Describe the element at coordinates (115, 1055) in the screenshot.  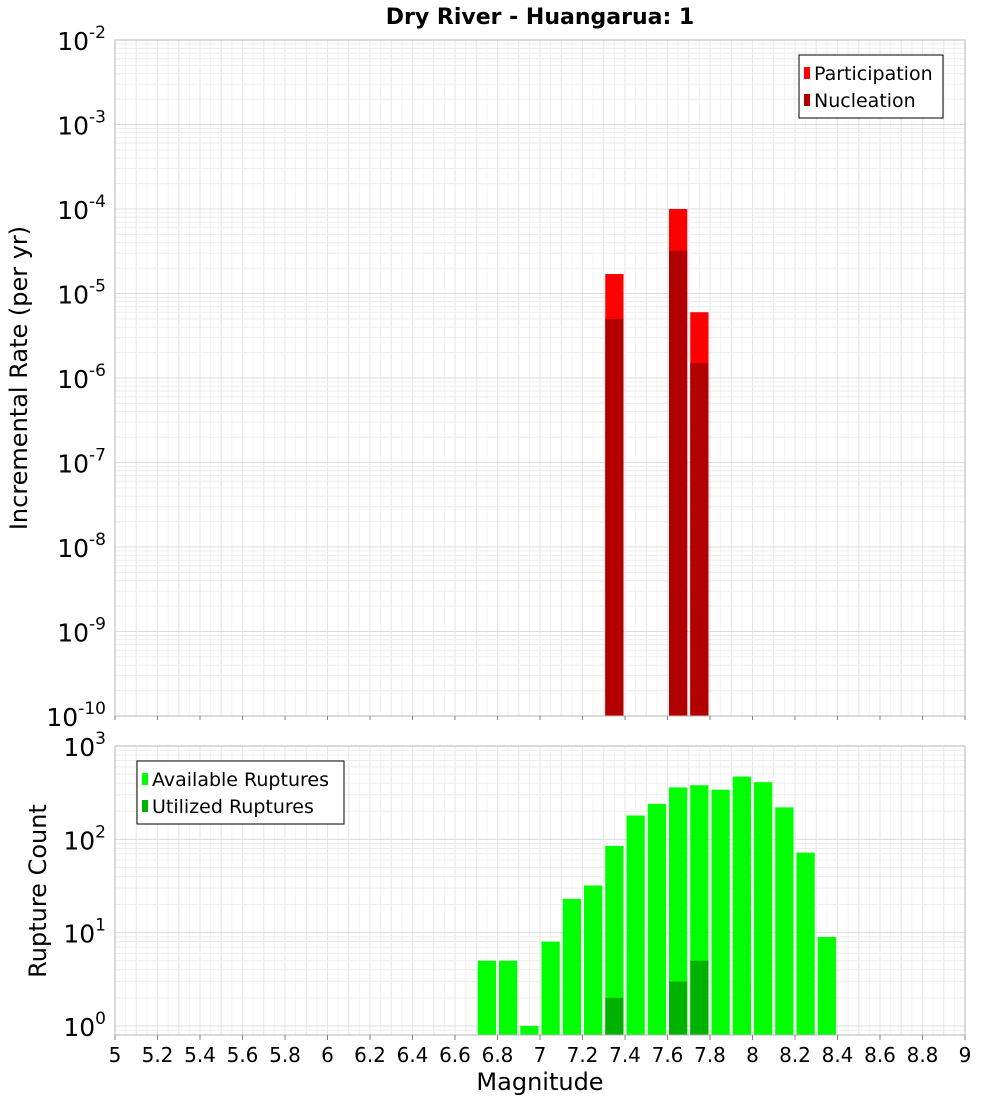
I see `x-tick-label: 5` at that location.